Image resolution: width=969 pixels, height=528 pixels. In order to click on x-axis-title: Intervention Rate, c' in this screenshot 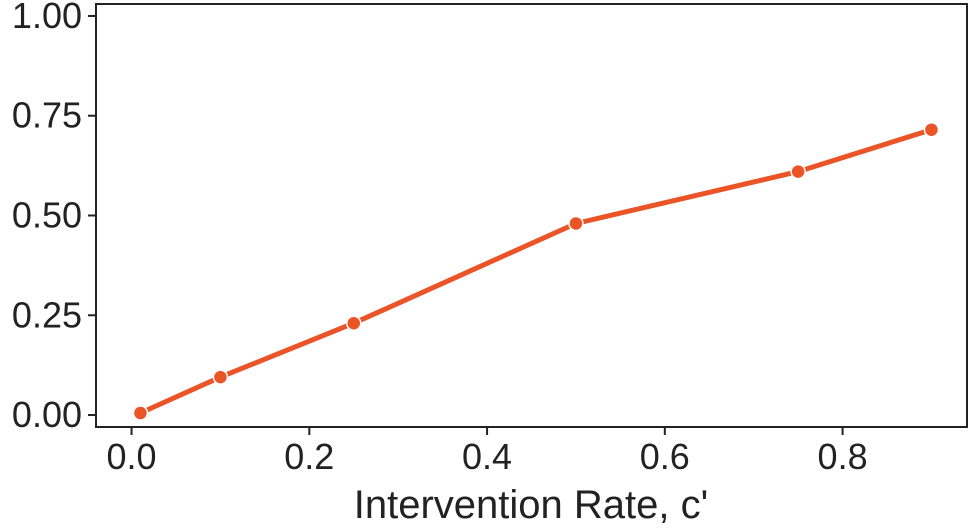, I will do `click(531, 505)`.